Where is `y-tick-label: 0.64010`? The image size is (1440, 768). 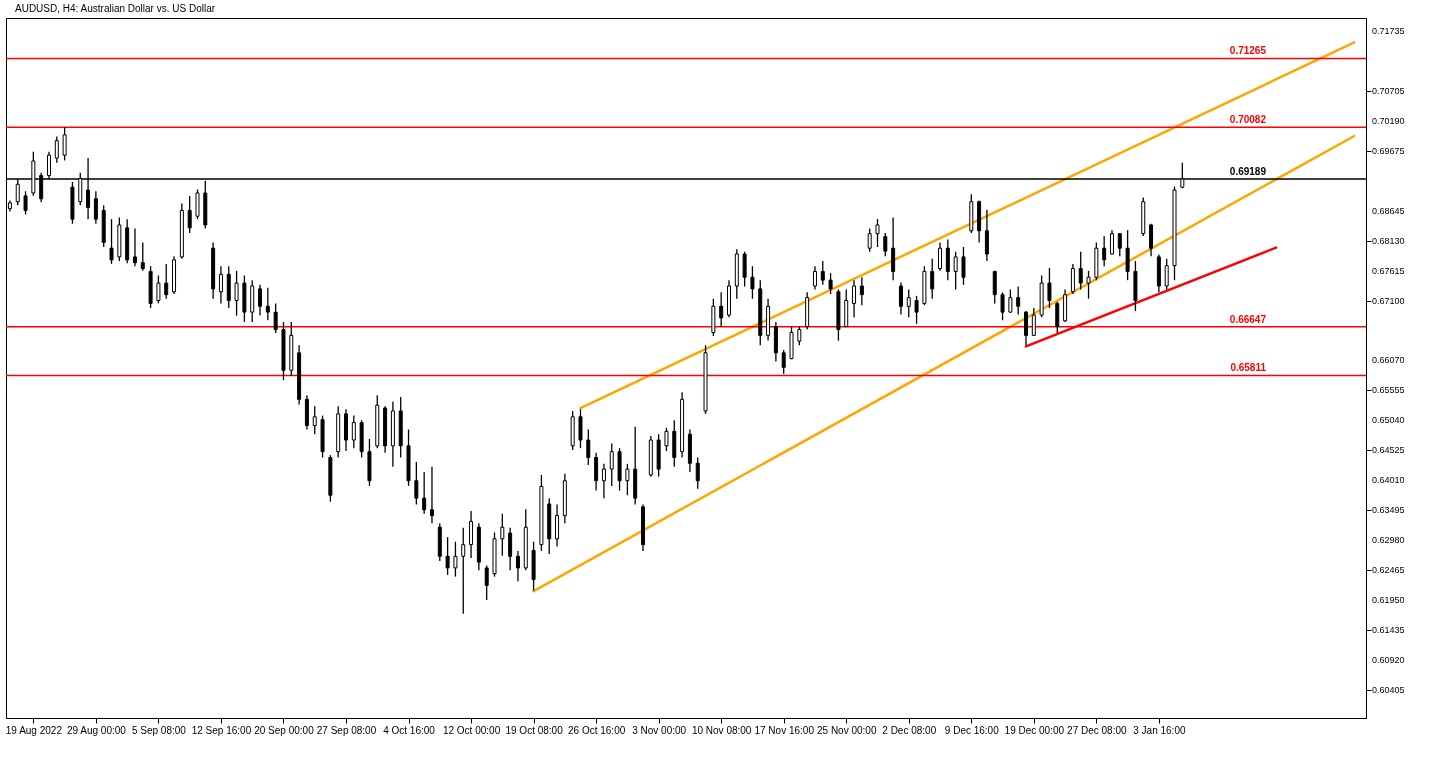
y-tick-label: 0.64010 is located at coordinates (1388, 480).